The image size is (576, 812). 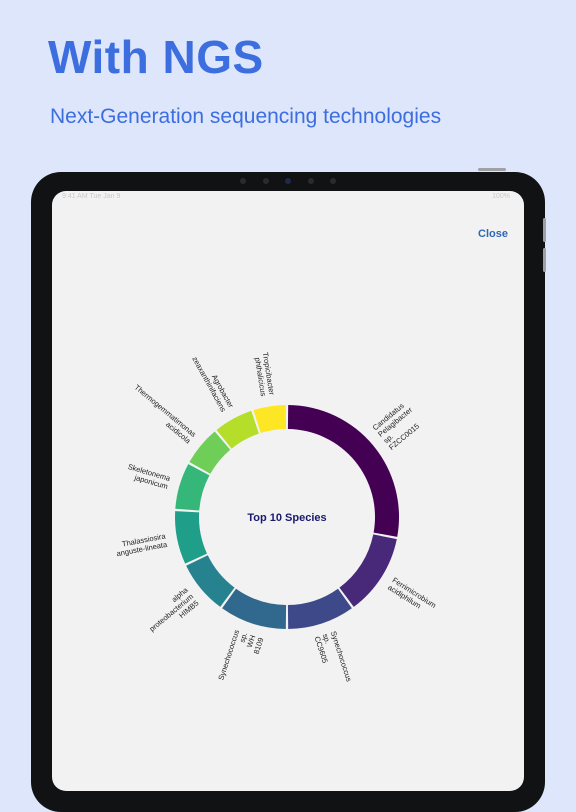 What do you see at coordinates (544, 230) in the screenshot?
I see `volume-up-button` at bounding box center [544, 230].